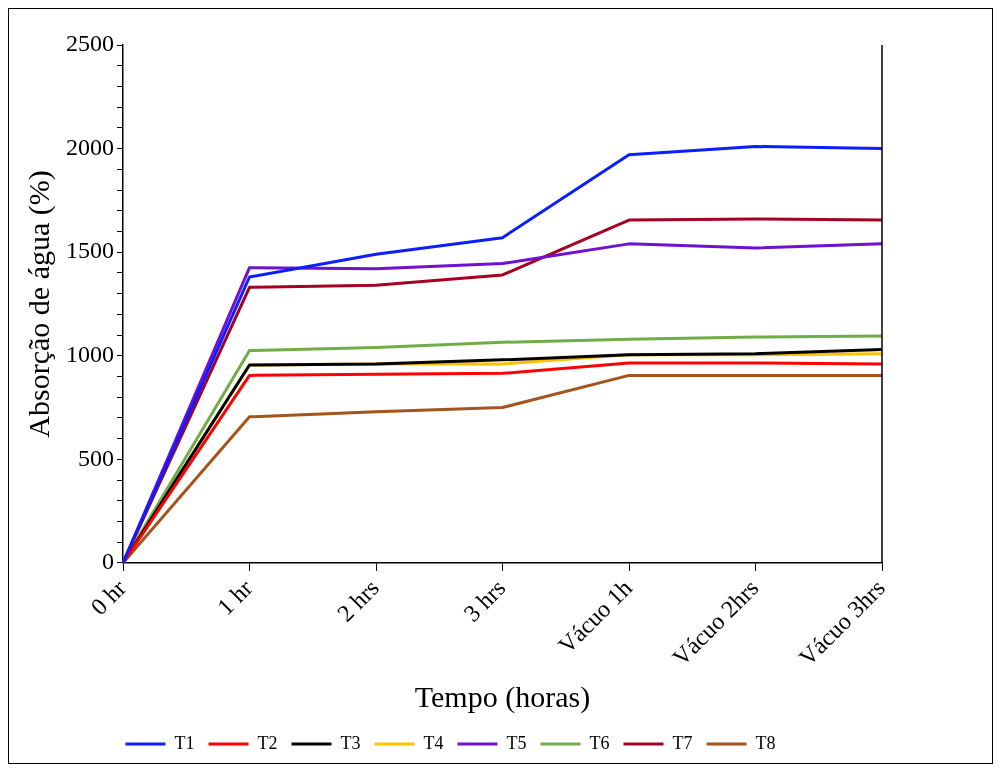 The image size is (1001, 772). I want to click on x-tick-label: 2 hrs, so click(358, 600).